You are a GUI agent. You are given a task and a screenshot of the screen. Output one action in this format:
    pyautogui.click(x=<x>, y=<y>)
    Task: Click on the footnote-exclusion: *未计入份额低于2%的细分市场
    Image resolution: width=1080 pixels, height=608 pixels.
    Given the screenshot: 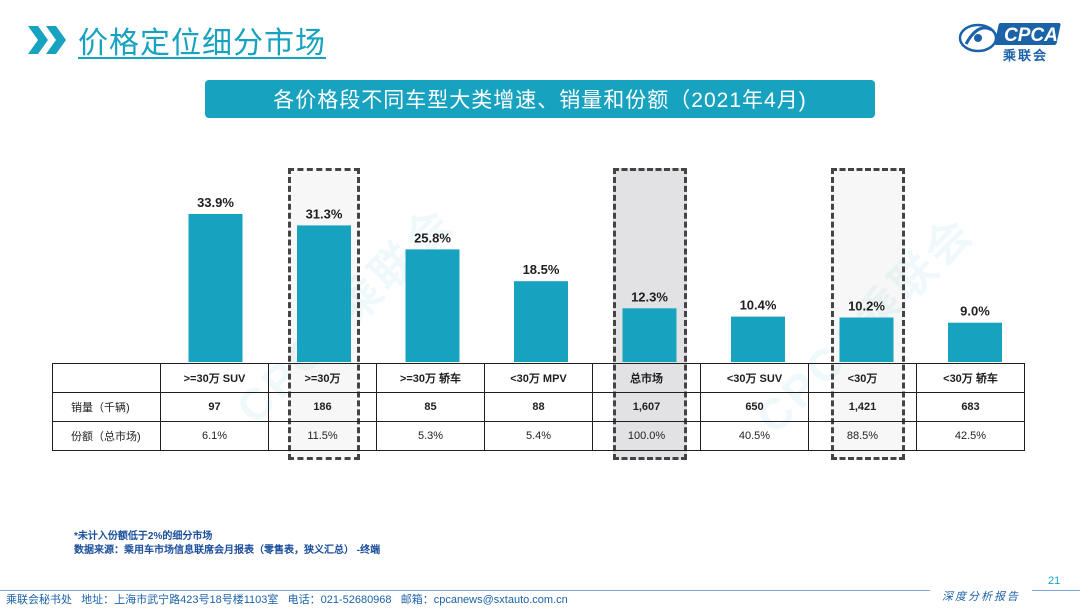 What is the action you would take?
    pyautogui.click(x=143, y=536)
    